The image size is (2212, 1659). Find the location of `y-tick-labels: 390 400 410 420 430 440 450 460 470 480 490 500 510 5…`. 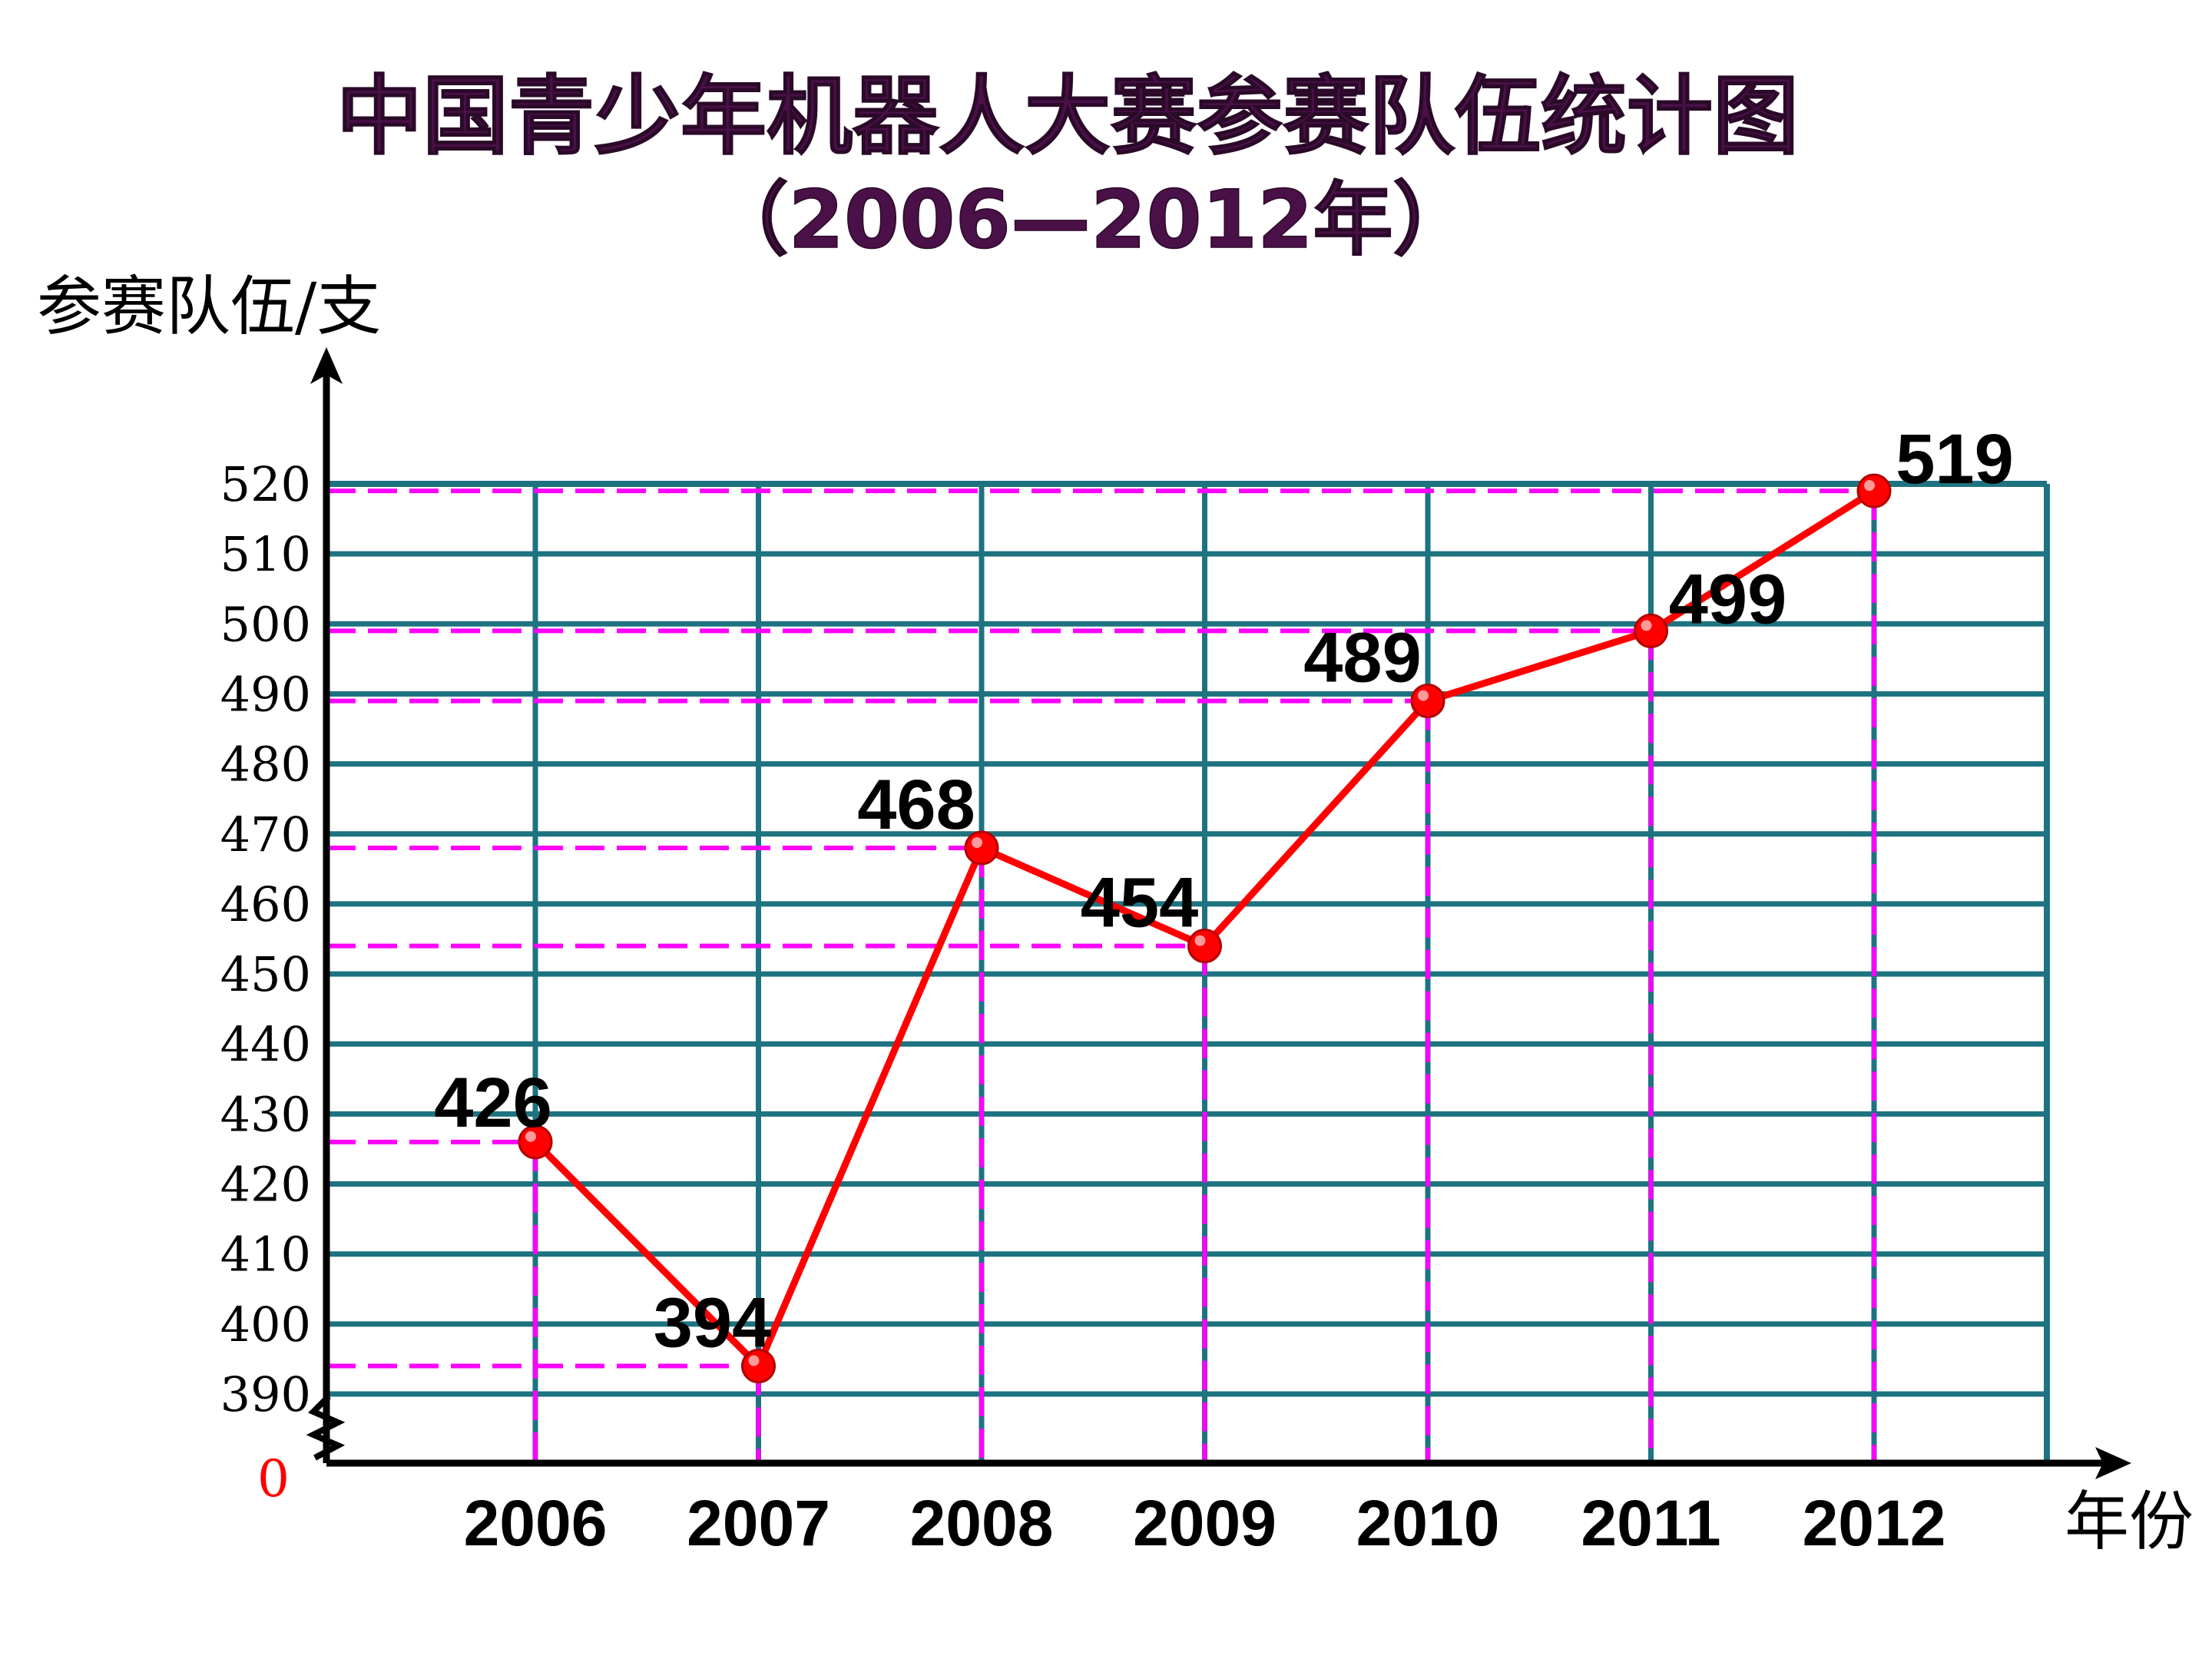

y-tick-labels: 390 400 410 420 430 440 450 460 470 480 490 500 510 5… is located at coordinates (266, 939).